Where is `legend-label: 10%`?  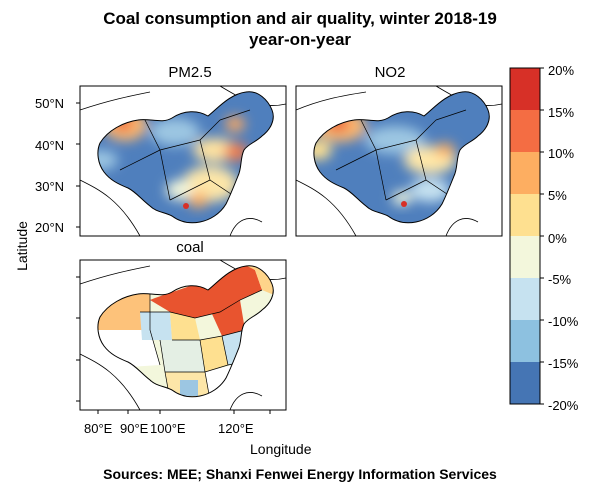 legend-label: 10% is located at coordinates (561, 153).